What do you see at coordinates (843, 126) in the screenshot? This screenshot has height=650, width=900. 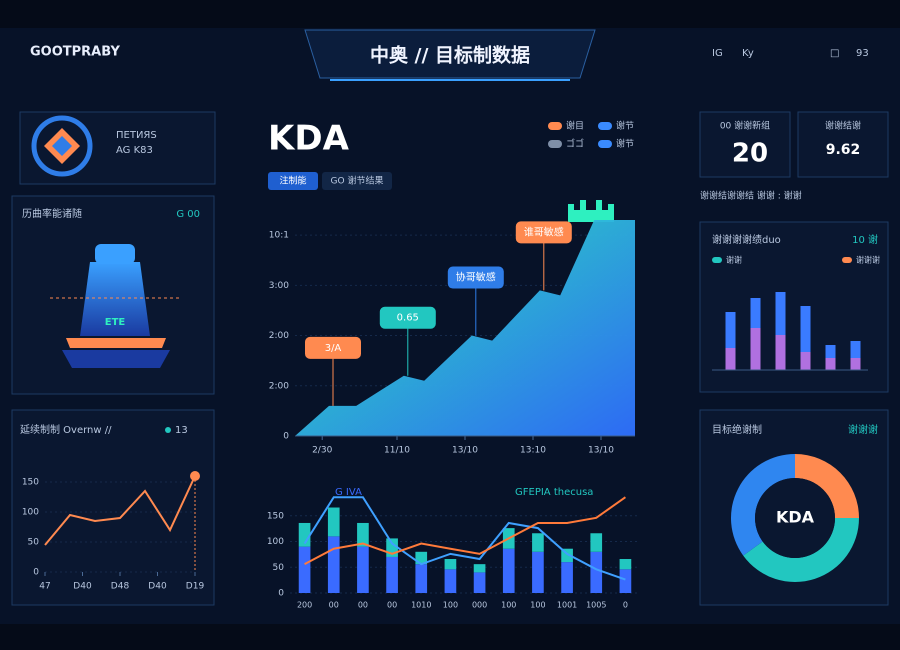 I see `stat-label: 谢谢结谢` at bounding box center [843, 126].